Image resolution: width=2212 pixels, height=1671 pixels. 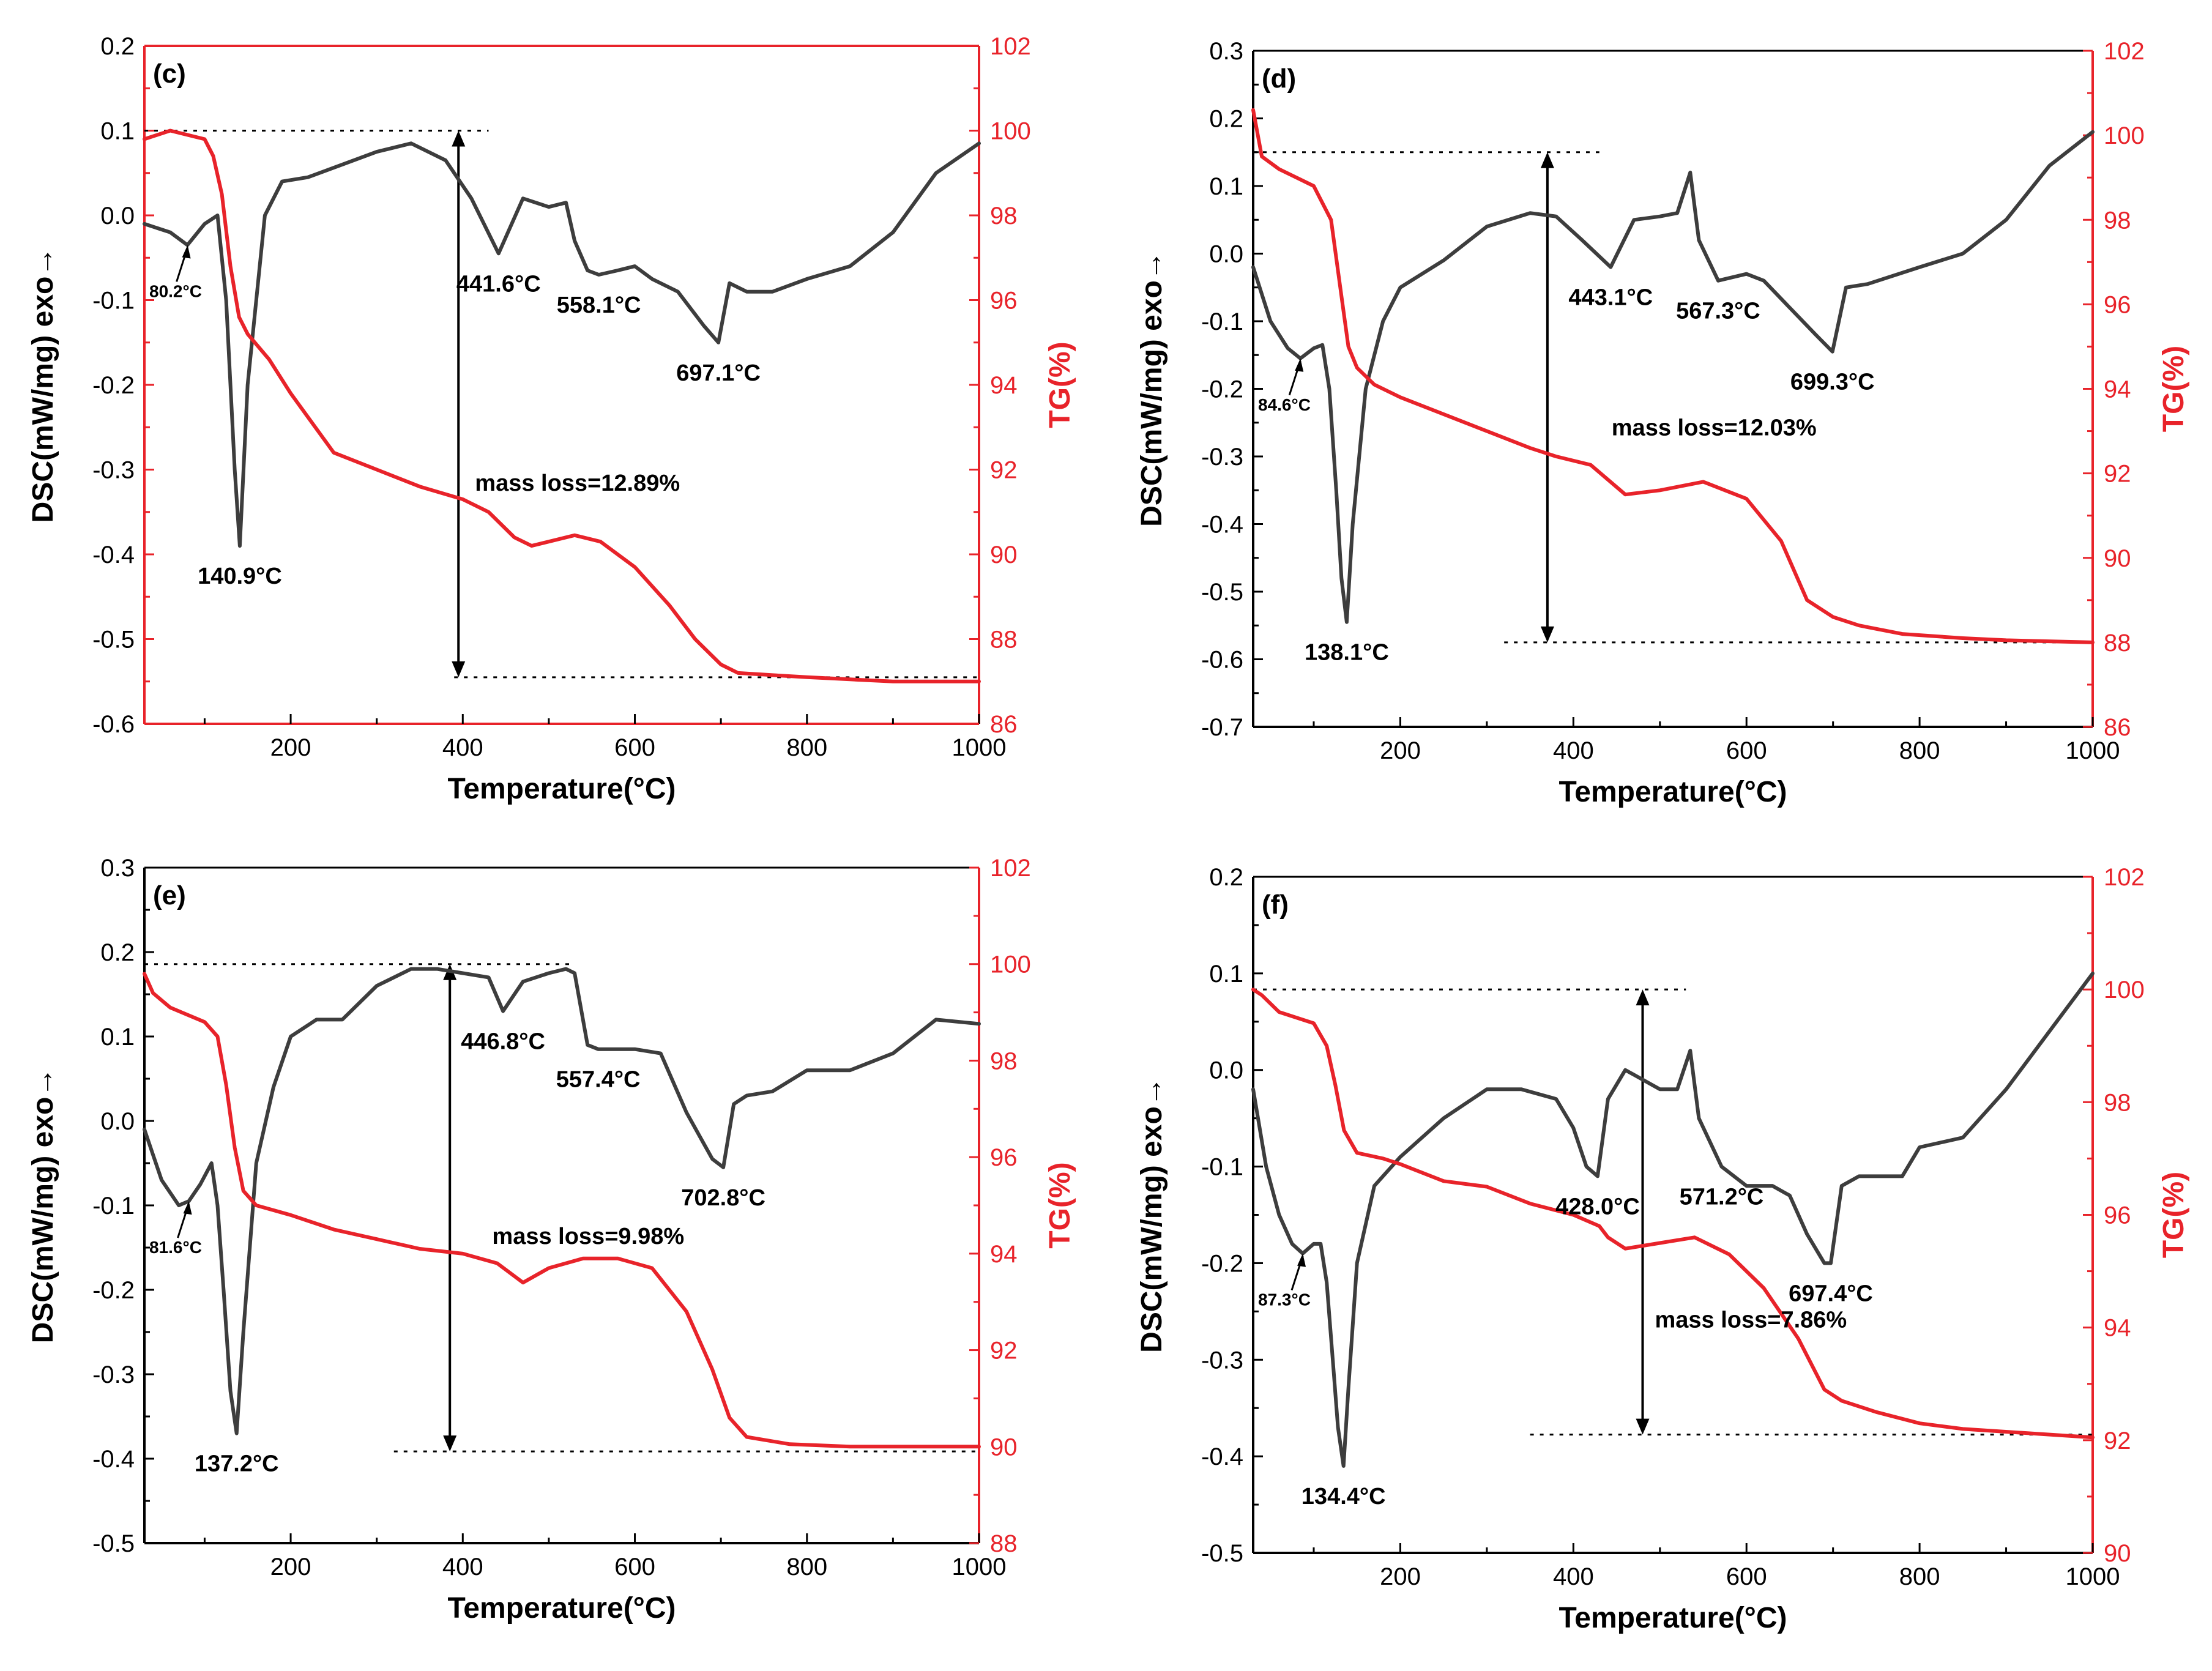 I want to click on peak-label: 567.3°C, so click(x=1718, y=311).